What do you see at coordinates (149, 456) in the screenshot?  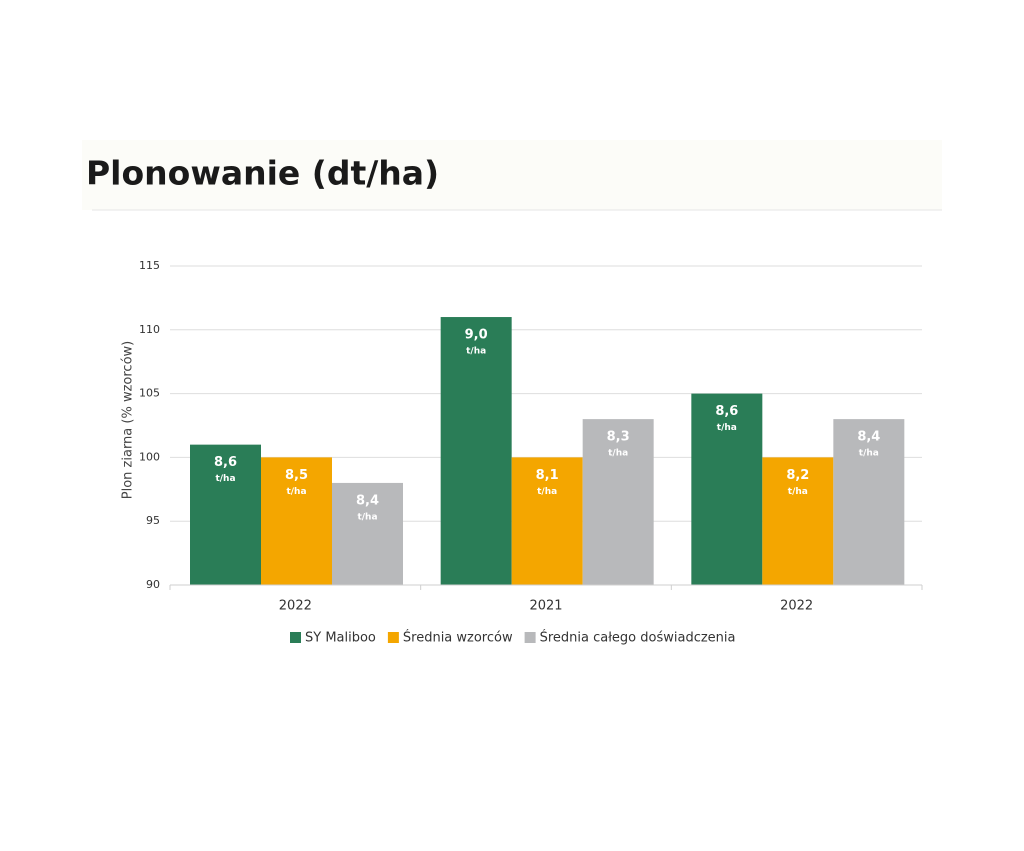 I see `y-tick-label: 100` at bounding box center [149, 456].